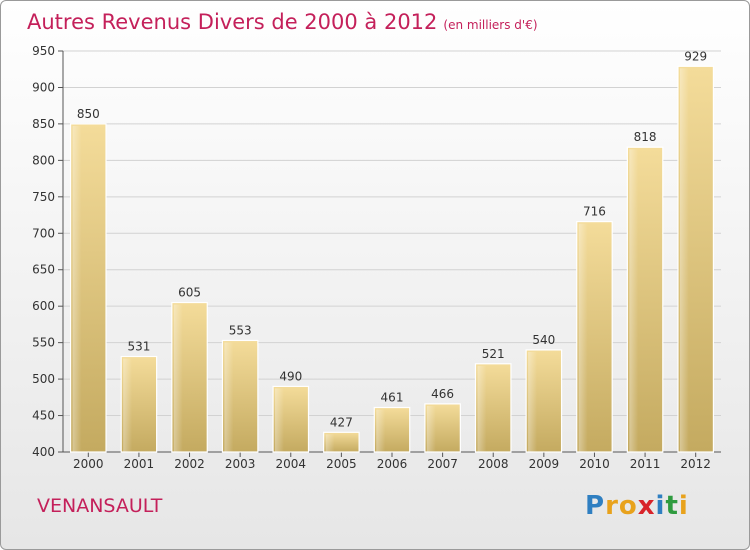 The height and width of the screenshot is (550, 750). Describe the element at coordinates (43, 379) in the screenshot. I see `y-tick-label: 500` at that location.